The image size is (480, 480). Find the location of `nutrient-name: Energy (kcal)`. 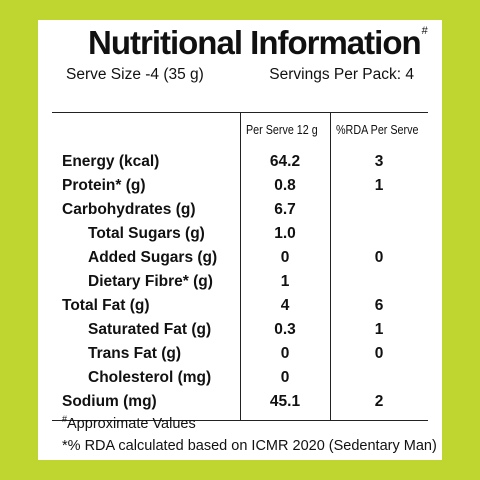

nutrient-name: Energy (kcal) is located at coordinates (111, 161).